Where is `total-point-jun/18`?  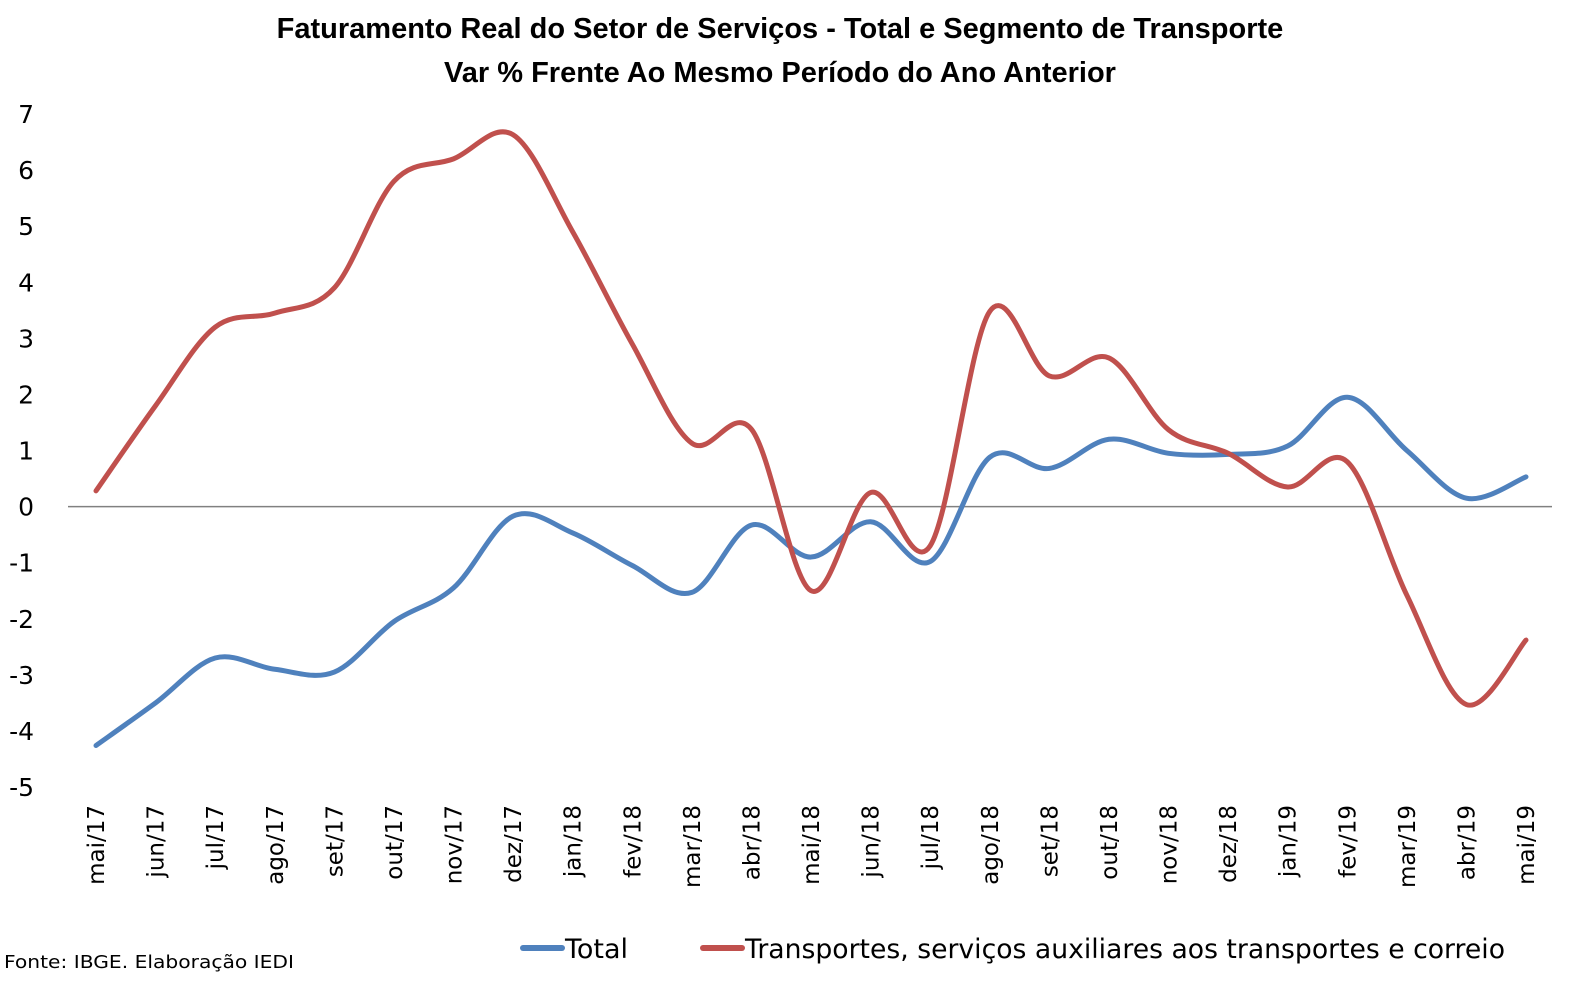
total-point-jun/18 is located at coordinates (870, 521).